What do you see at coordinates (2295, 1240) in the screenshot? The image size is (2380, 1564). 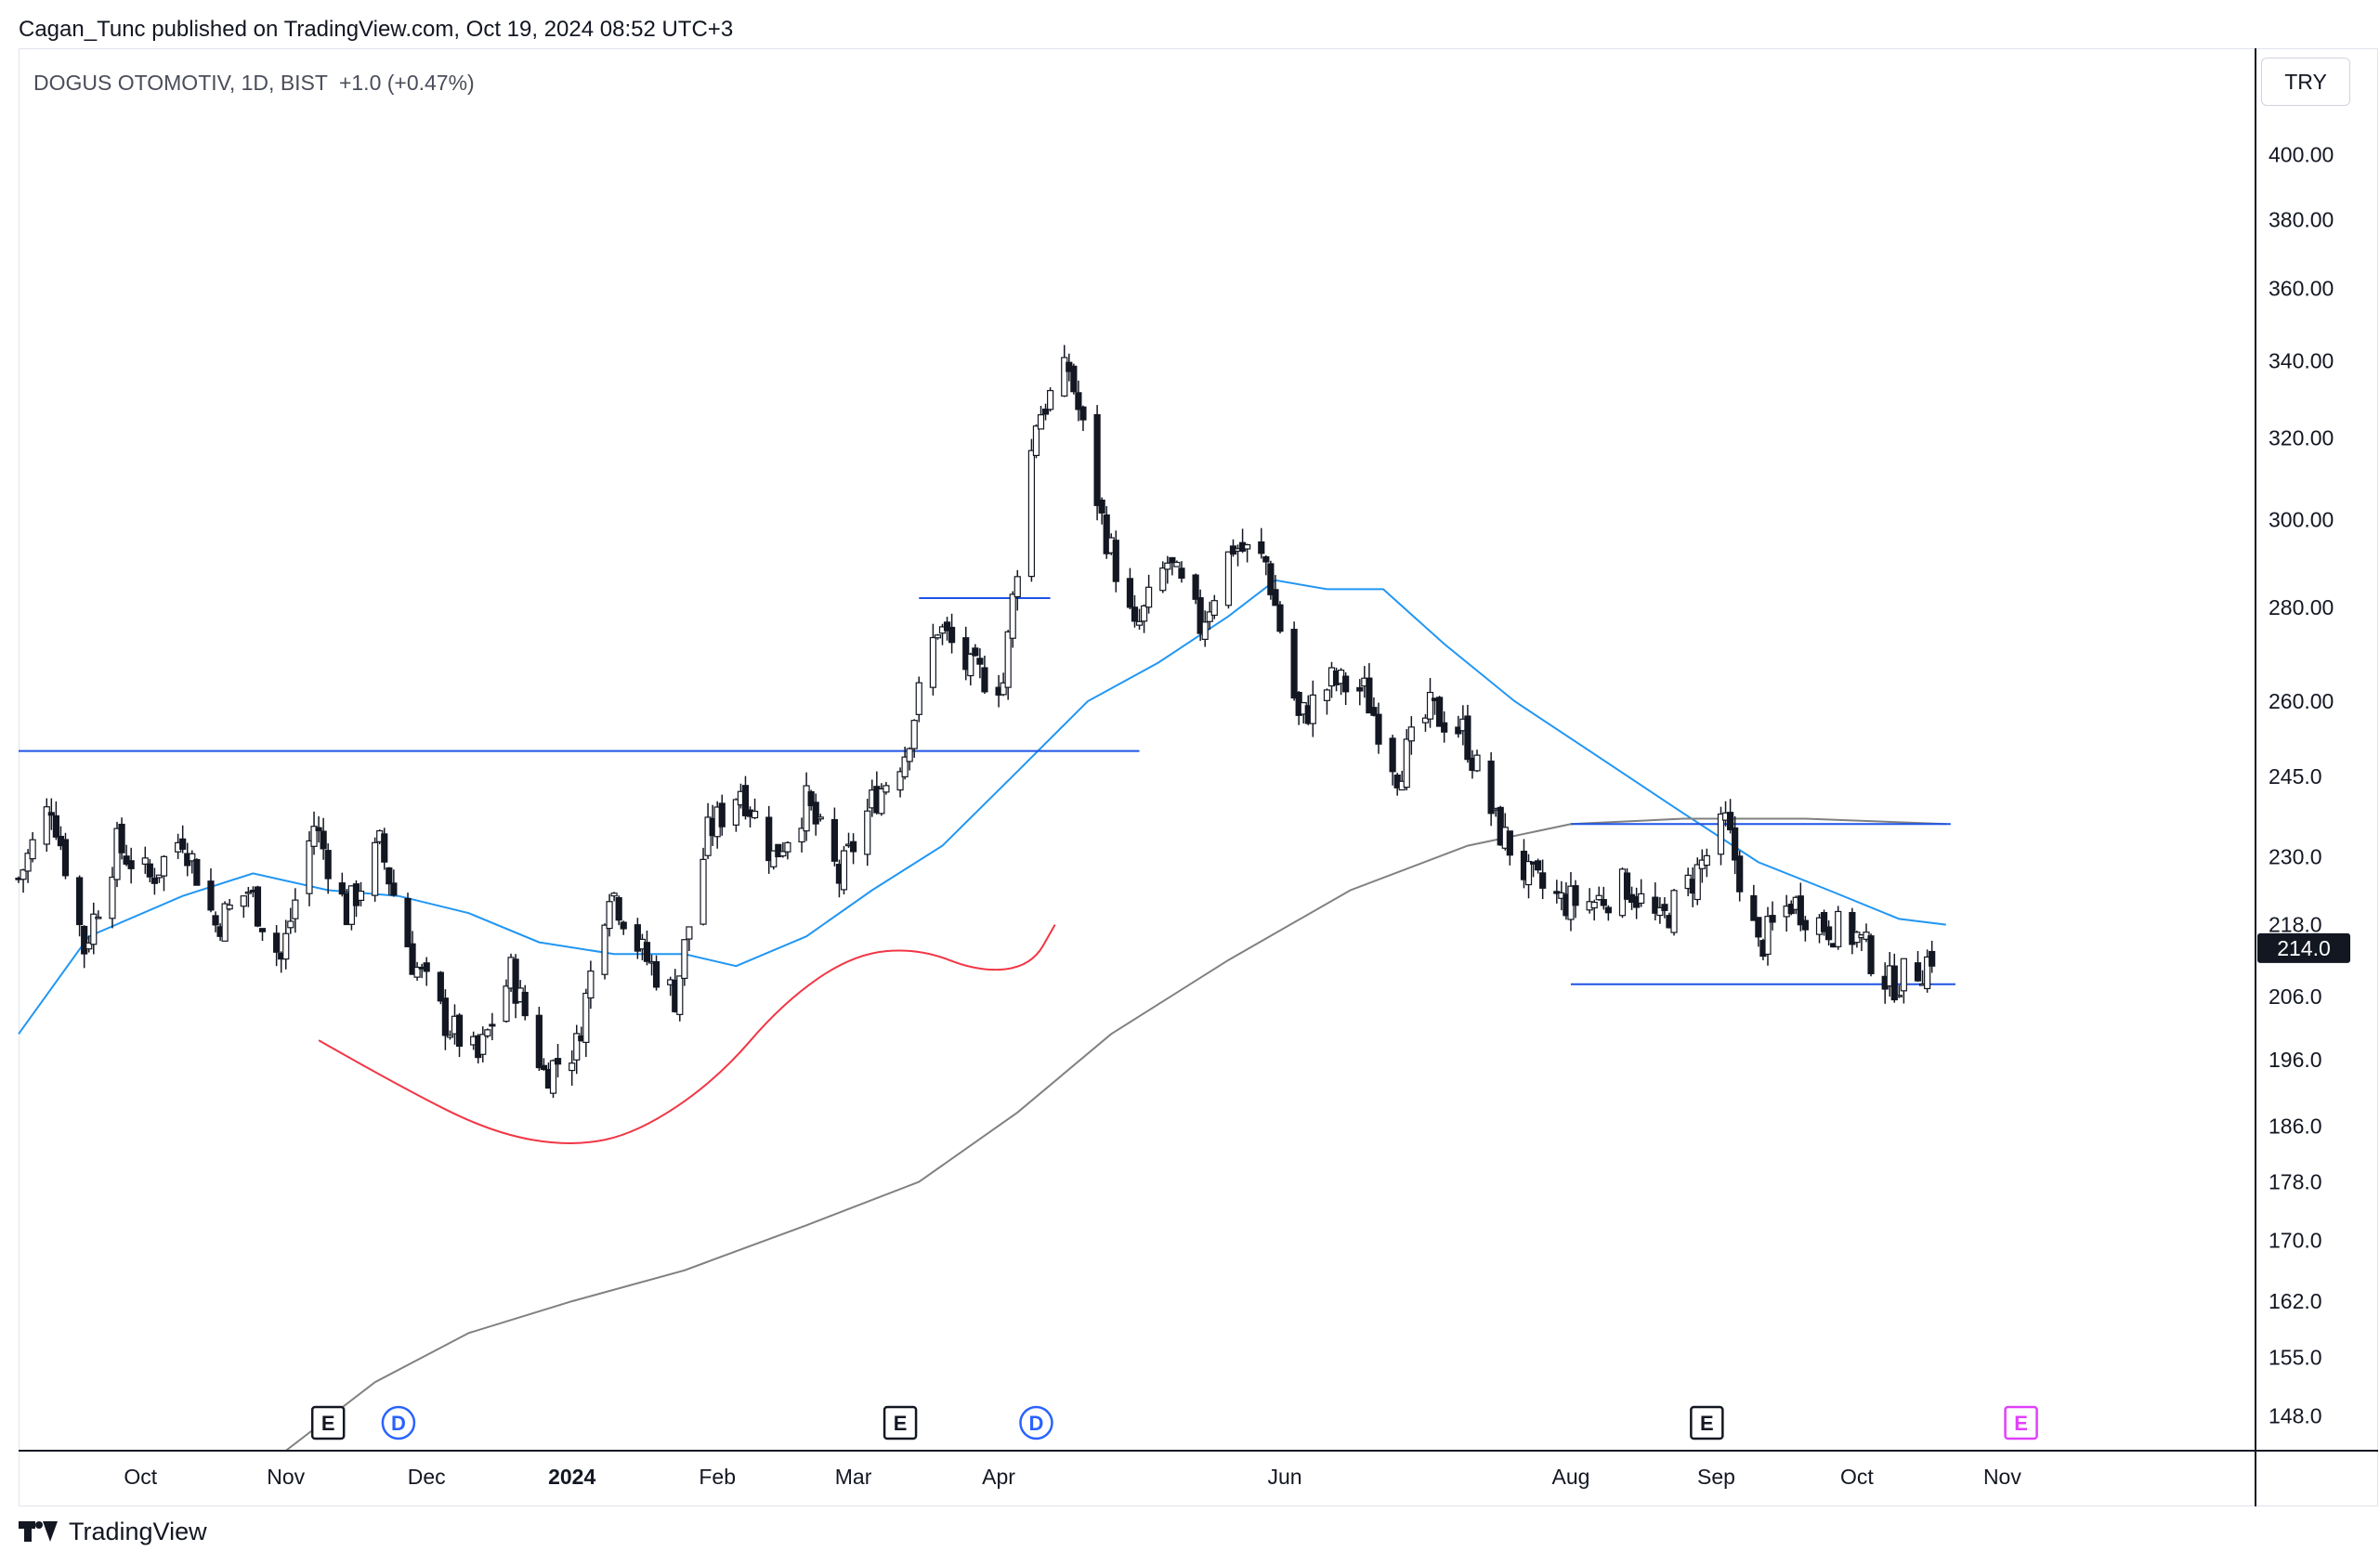 I see `price-tick-label: 170.0` at bounding box center [2295, 1240].